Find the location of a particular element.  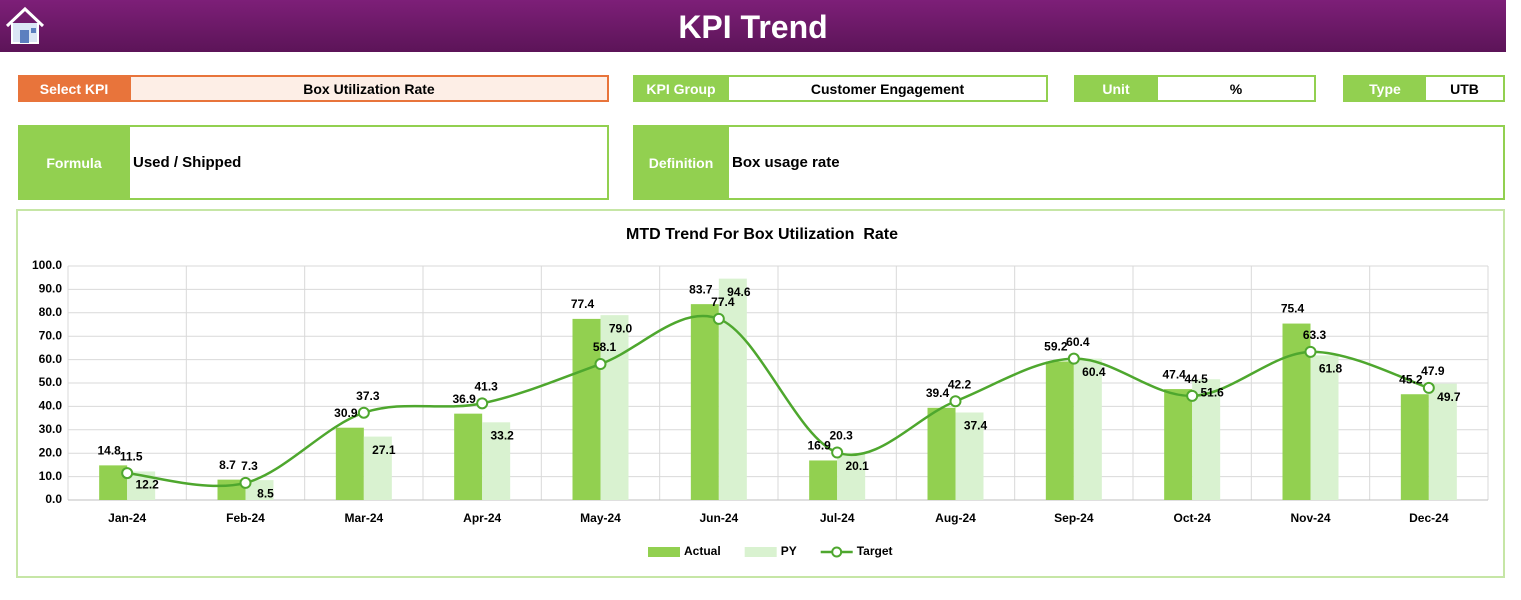

y-tick-label: 30.0 is located at coordinates (51, 429).